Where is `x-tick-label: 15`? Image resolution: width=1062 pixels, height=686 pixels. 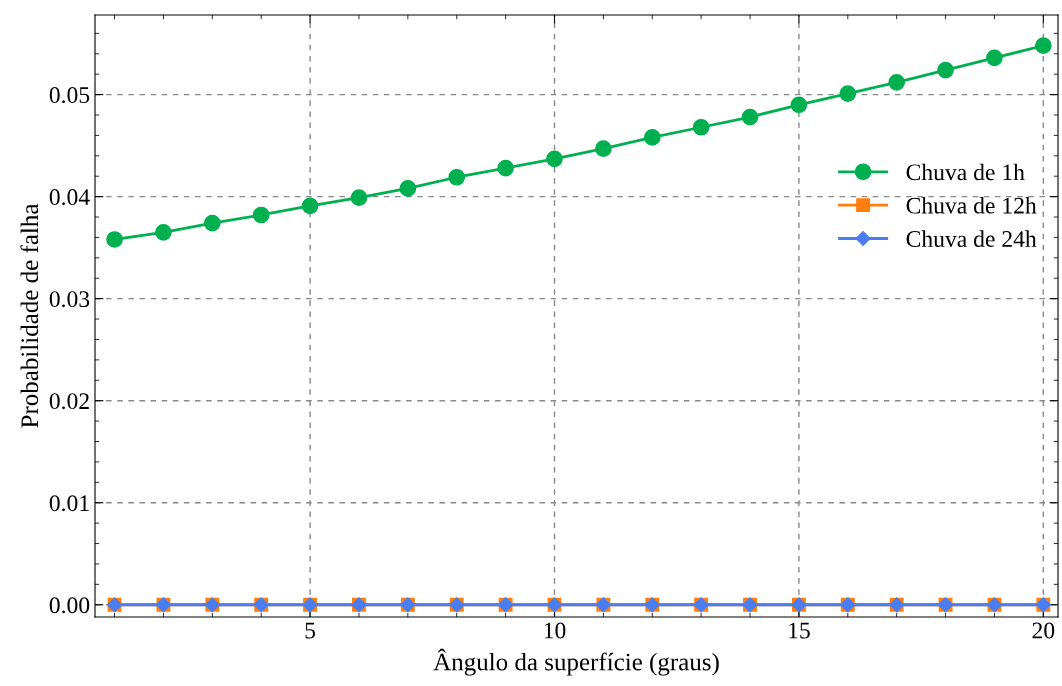 x-tick-label: 15 is located at coordinates (799, 630).